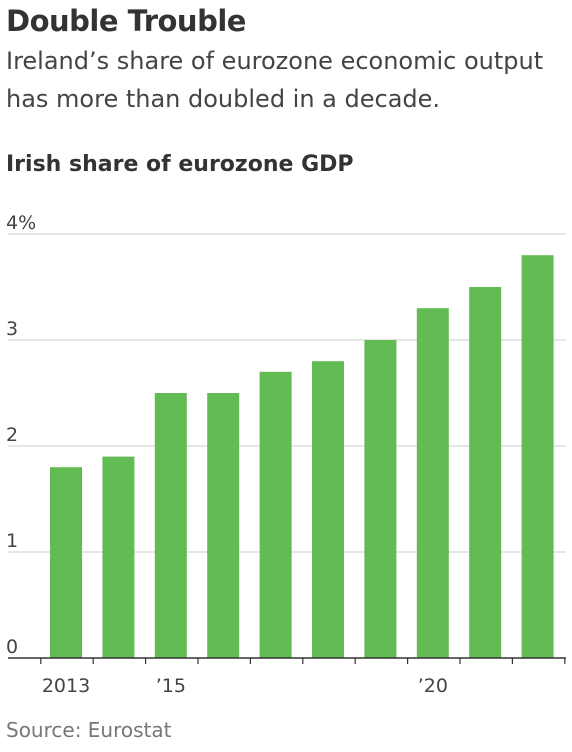 Image resolution: width=572 pixels, height=752 pixels. Describe the element at coordinates (12, 541) in the screenshot. I see `y-tick-label: 1` at that location.